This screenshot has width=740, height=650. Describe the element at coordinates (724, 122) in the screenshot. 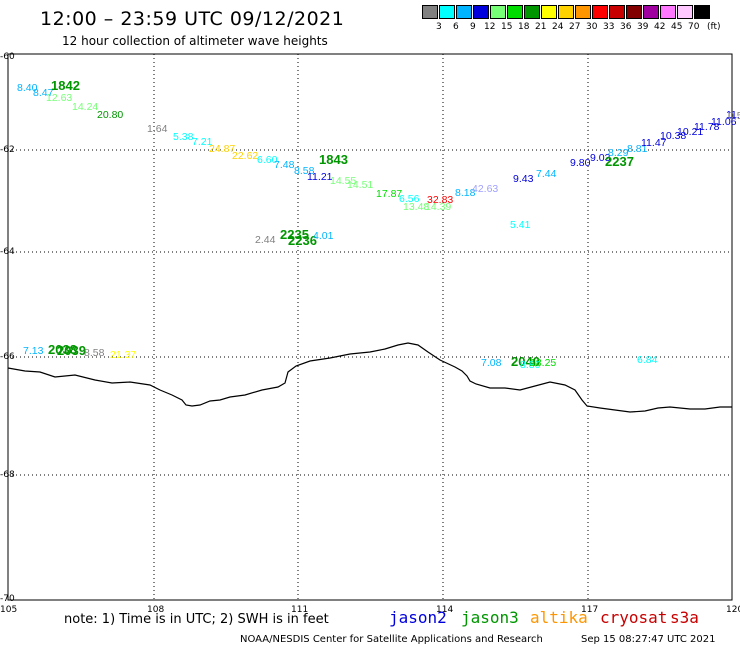

I see `wave-height-label: 11.06` at that location.